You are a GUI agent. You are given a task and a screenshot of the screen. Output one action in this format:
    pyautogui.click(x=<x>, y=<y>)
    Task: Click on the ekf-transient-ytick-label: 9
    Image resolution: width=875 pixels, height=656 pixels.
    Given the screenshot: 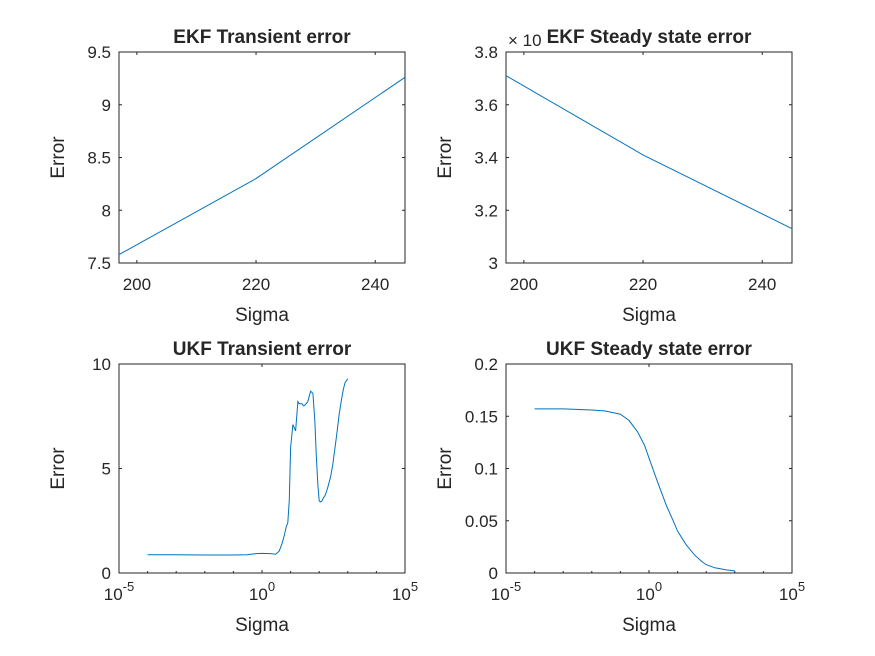 What is the action you would take?
    pyautogui.click(x=106, y=105)
    